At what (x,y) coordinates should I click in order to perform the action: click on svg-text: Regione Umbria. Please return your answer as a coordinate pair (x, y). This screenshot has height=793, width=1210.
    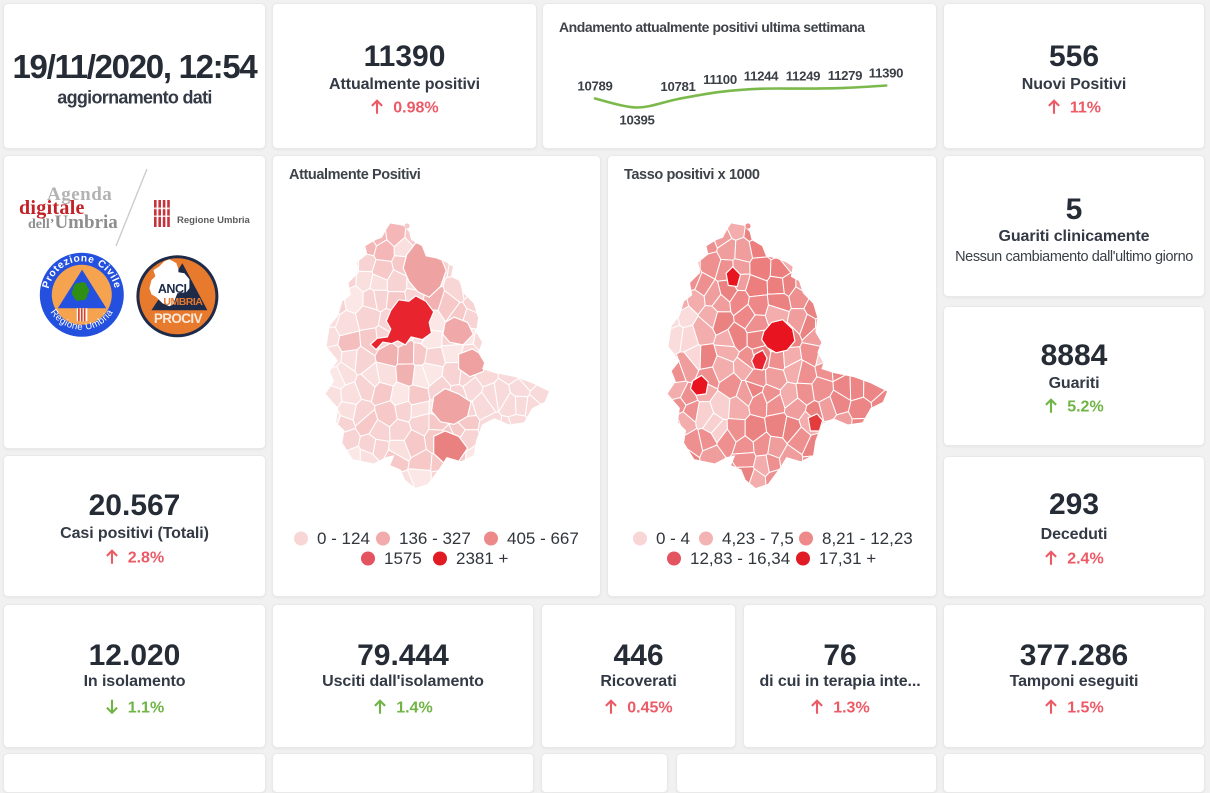
    Looking at the image, I should click on (214, 220).